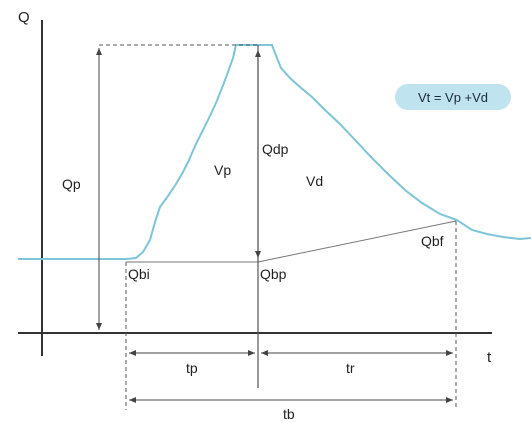 This screenshot has height=423, width=531. What do you see at coordinates (71, 184) in the screenshot?
I see `label-qp: Qp` at bounding box center [71, 184].